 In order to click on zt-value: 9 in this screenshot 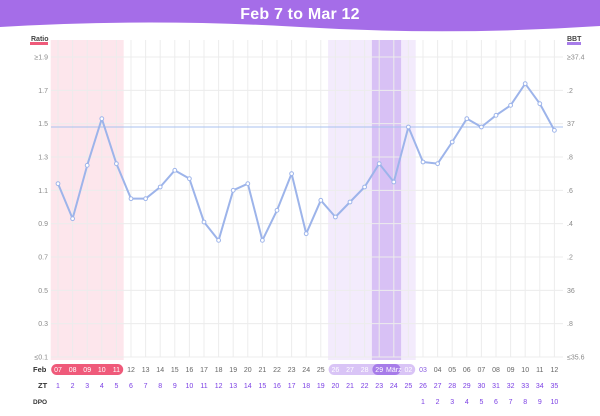, I will do `click(175, 386)`.